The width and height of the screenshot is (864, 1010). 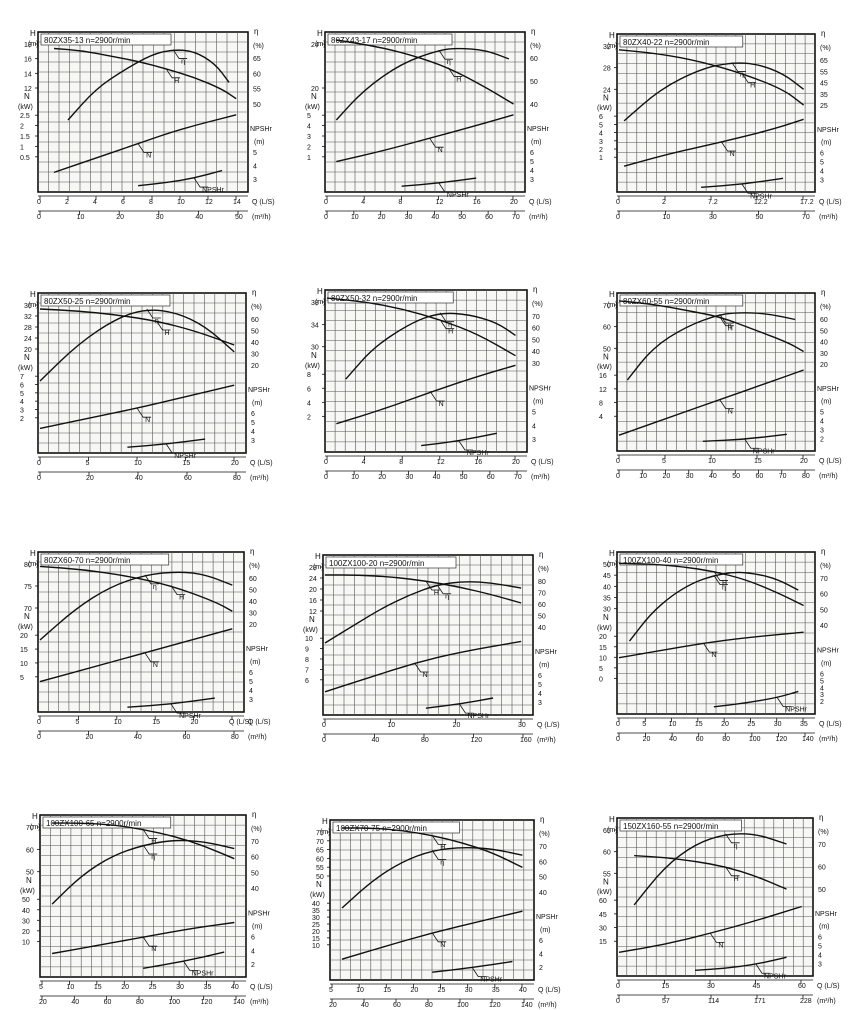 What do you see at coordinates (603, 915) in the screenshot?
I see `n-tick-label: 45` at bounding box center [603, 915].